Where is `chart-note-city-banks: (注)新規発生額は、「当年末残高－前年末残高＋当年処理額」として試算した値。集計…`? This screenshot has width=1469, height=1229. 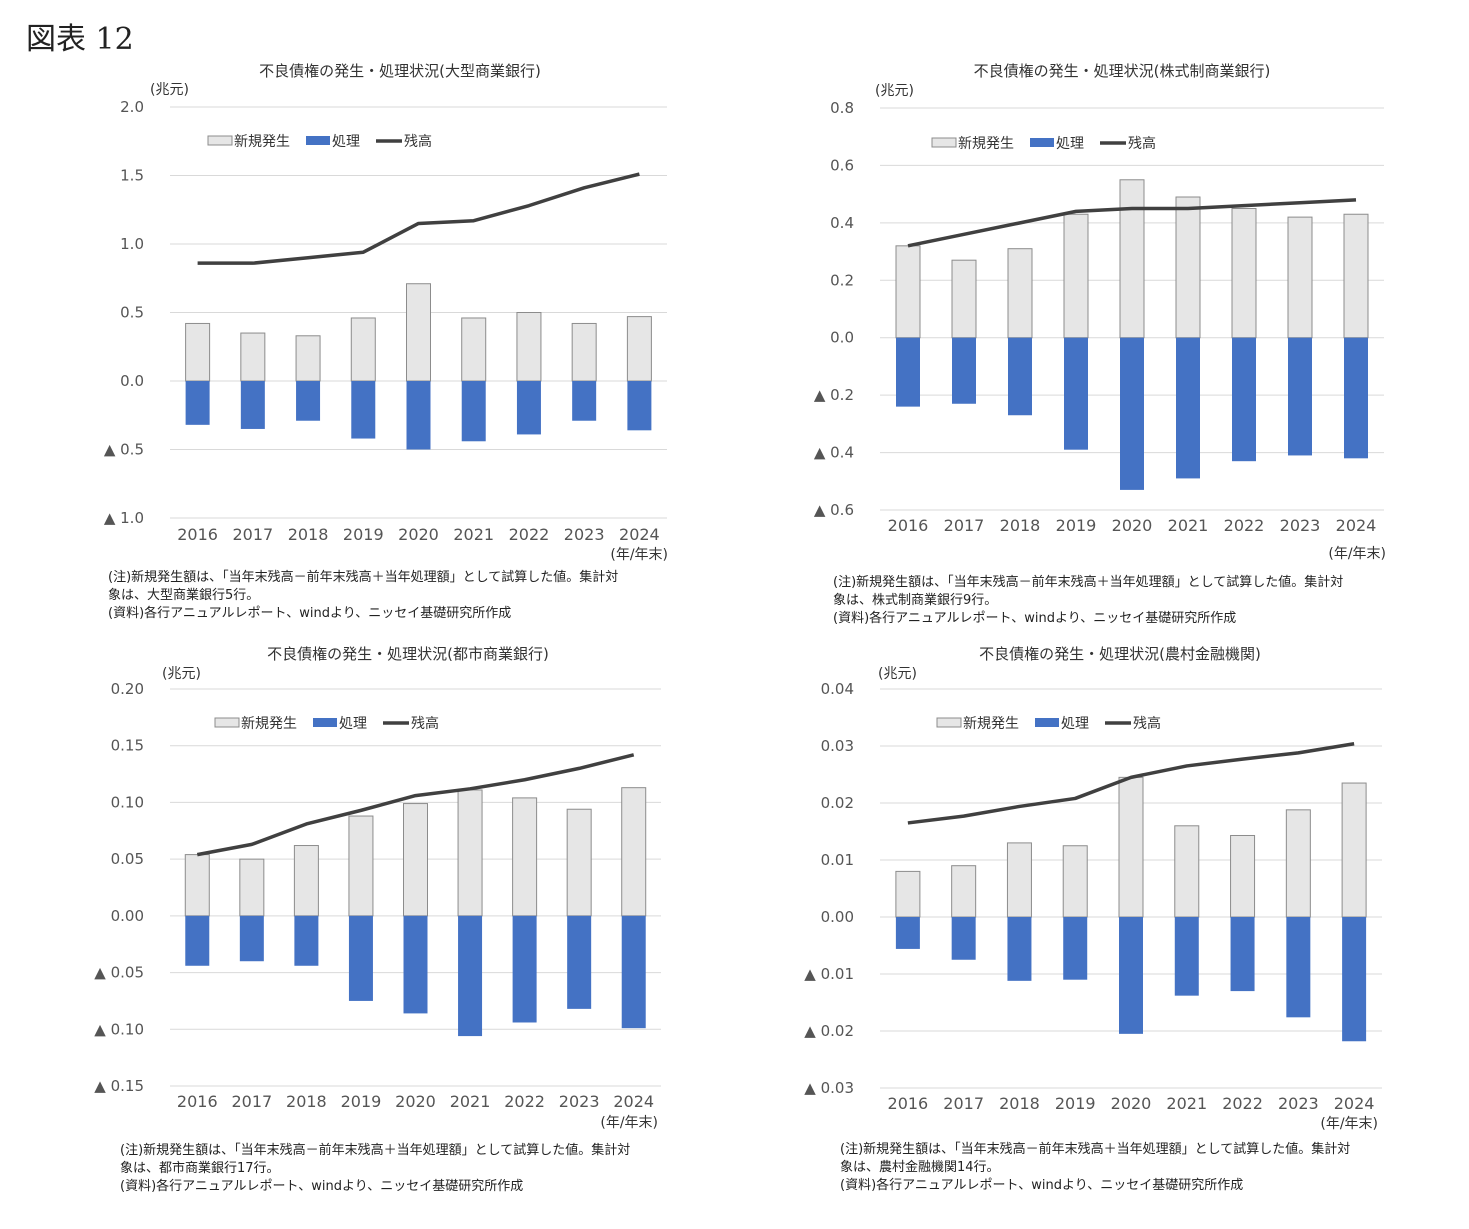
chart-note-city-banks: (注)新規発生額は、「当年末残高－前年末残高＋当年処理額」として試算した値。集計… is located at coordinates (375, 1169).